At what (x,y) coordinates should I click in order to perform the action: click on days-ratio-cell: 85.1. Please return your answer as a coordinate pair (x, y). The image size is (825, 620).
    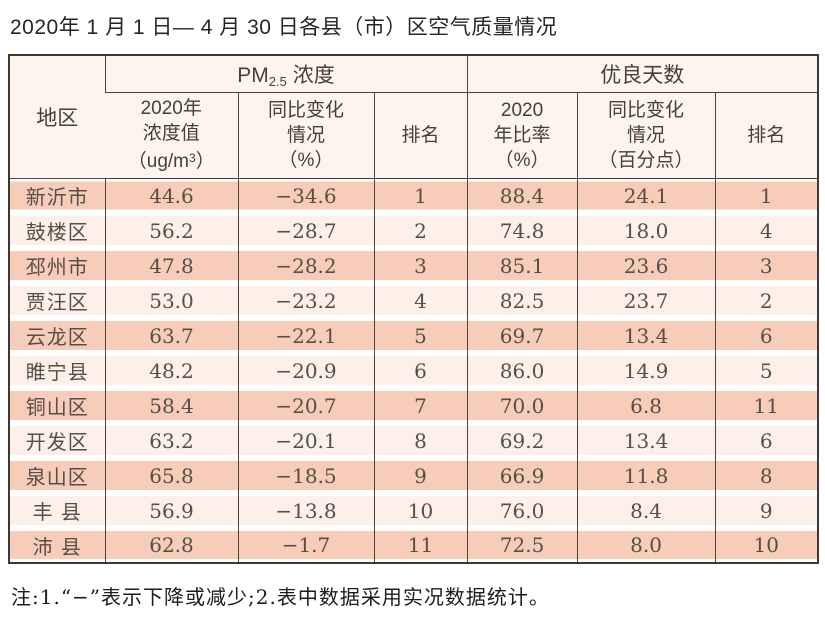
    Looking at the image, I should click on (522, 265).